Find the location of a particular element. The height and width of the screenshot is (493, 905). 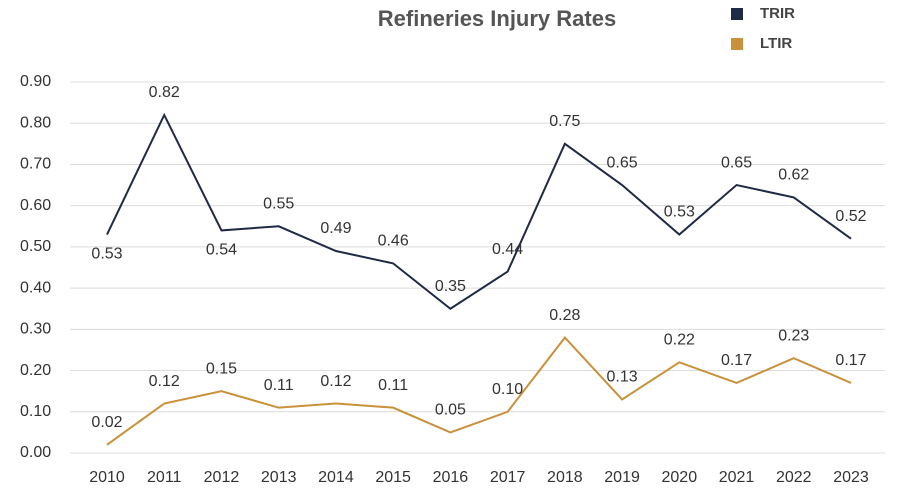

x-tick-label: 2018 is located at coordinates (565, 477).